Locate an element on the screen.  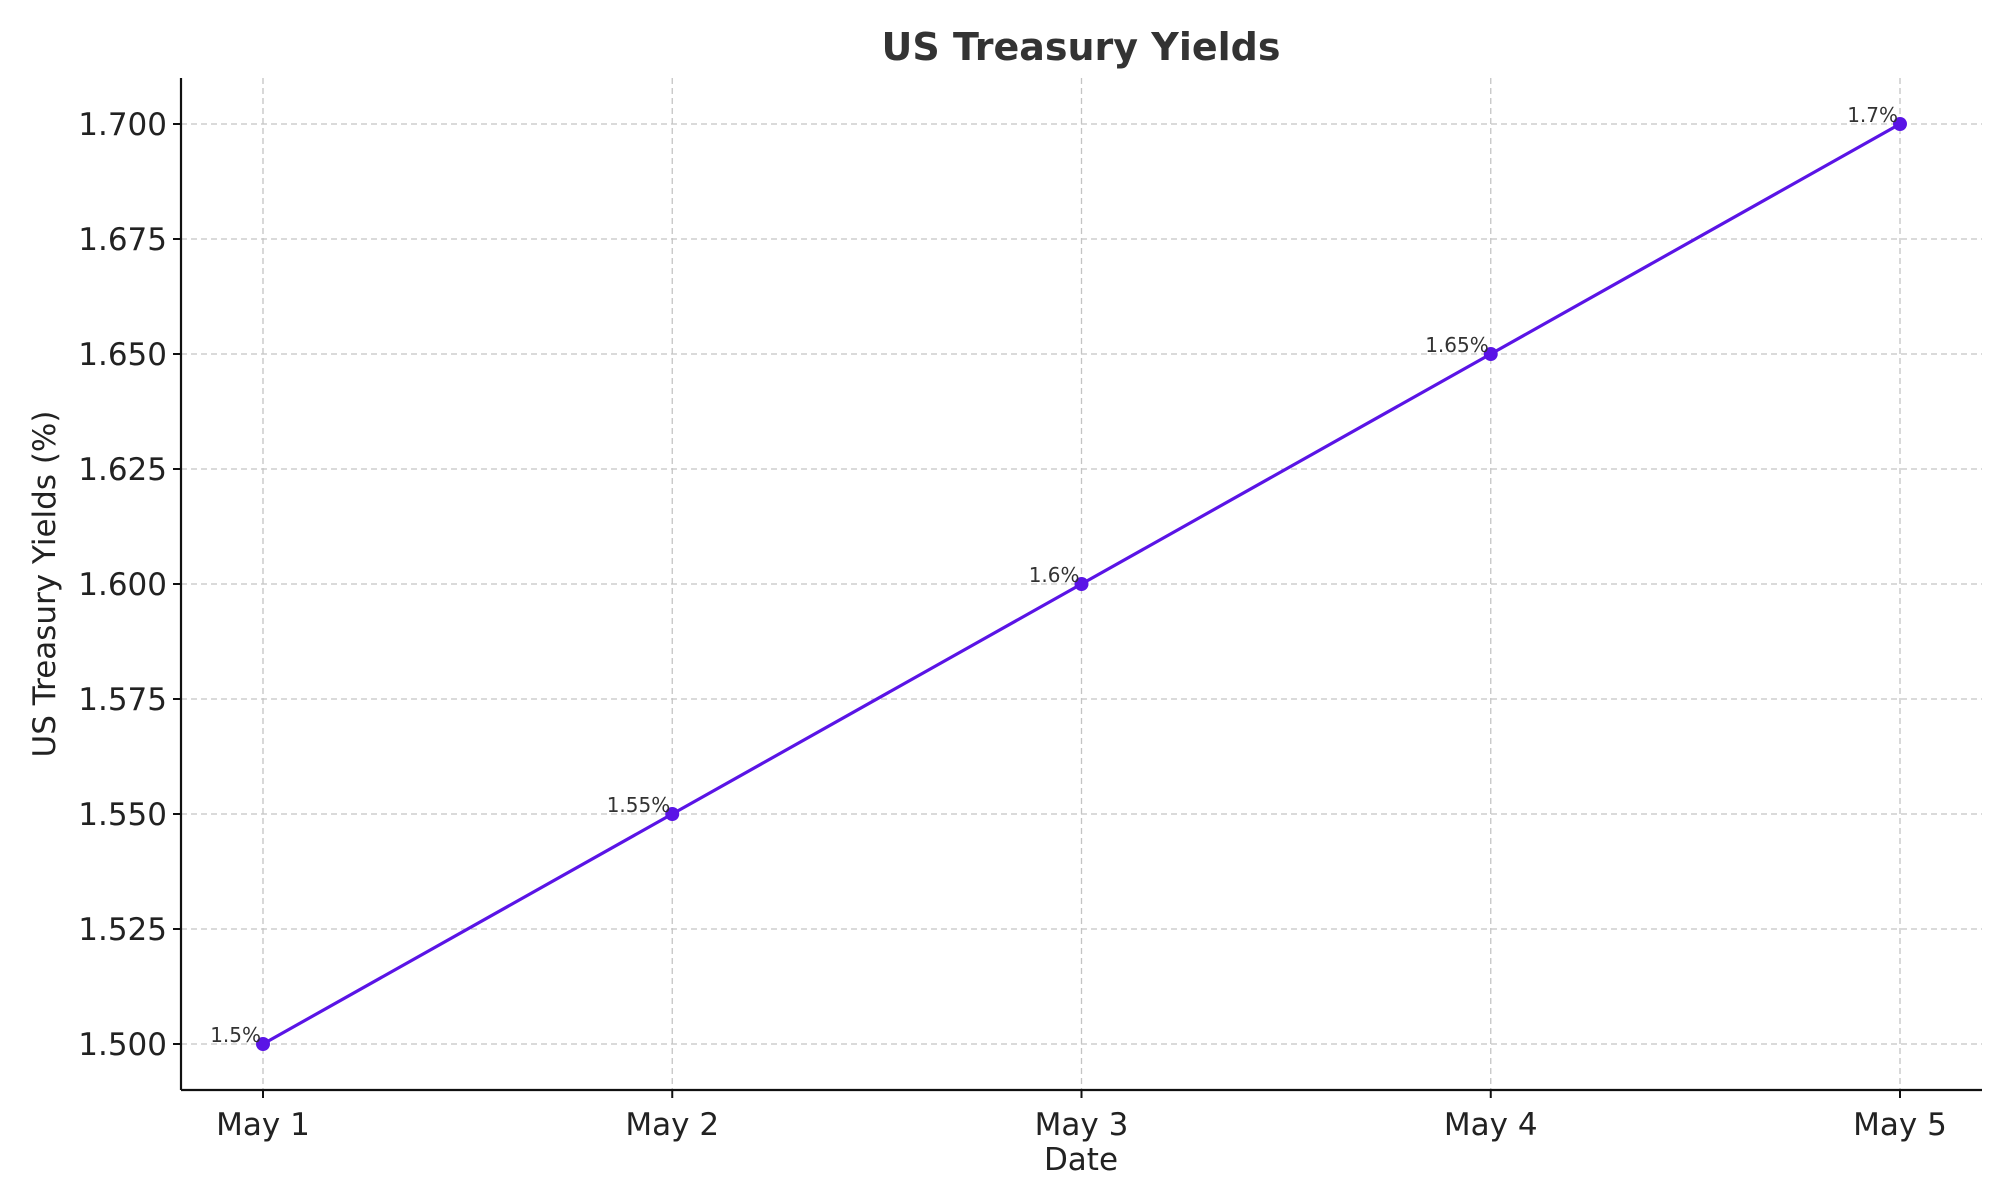
x-axis-label: Date is located at coordinates (1081, 1160).